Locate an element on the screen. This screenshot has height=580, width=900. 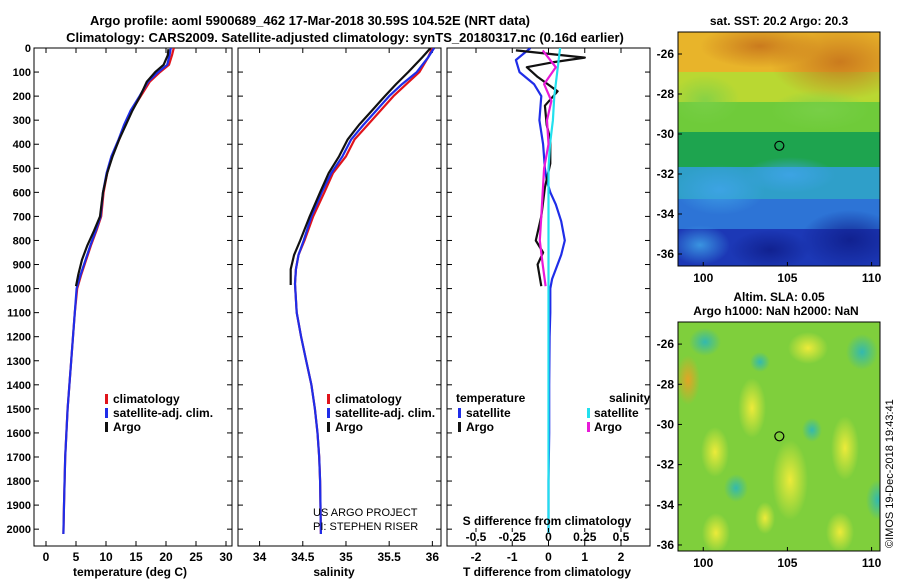
series-line-satellite-adj-clim is located at coordinates (364, 291).